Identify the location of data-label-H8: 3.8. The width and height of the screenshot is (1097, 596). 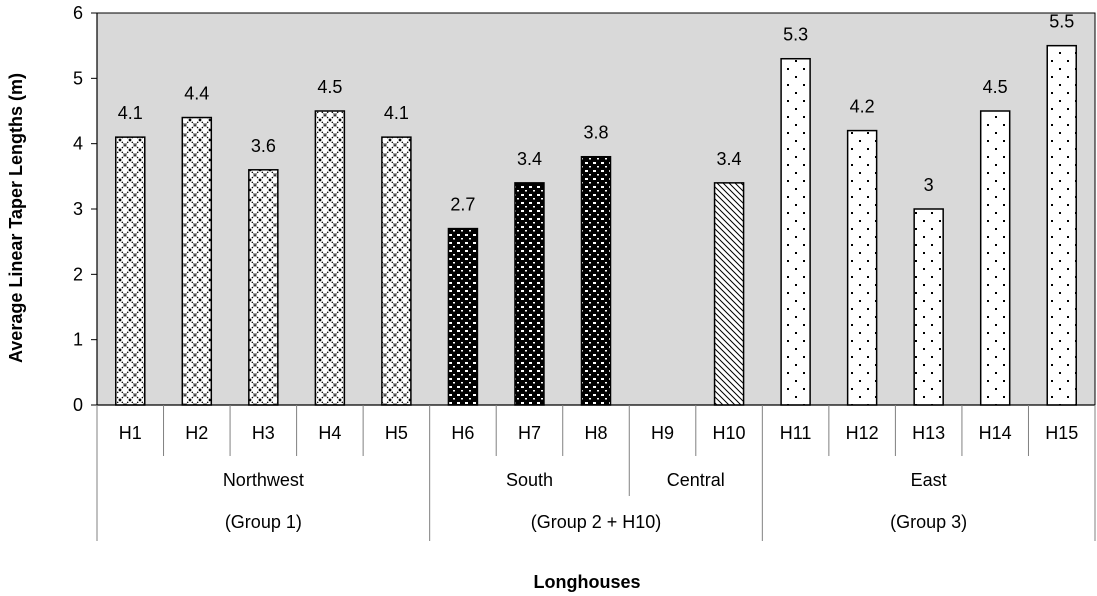
(595, 133).